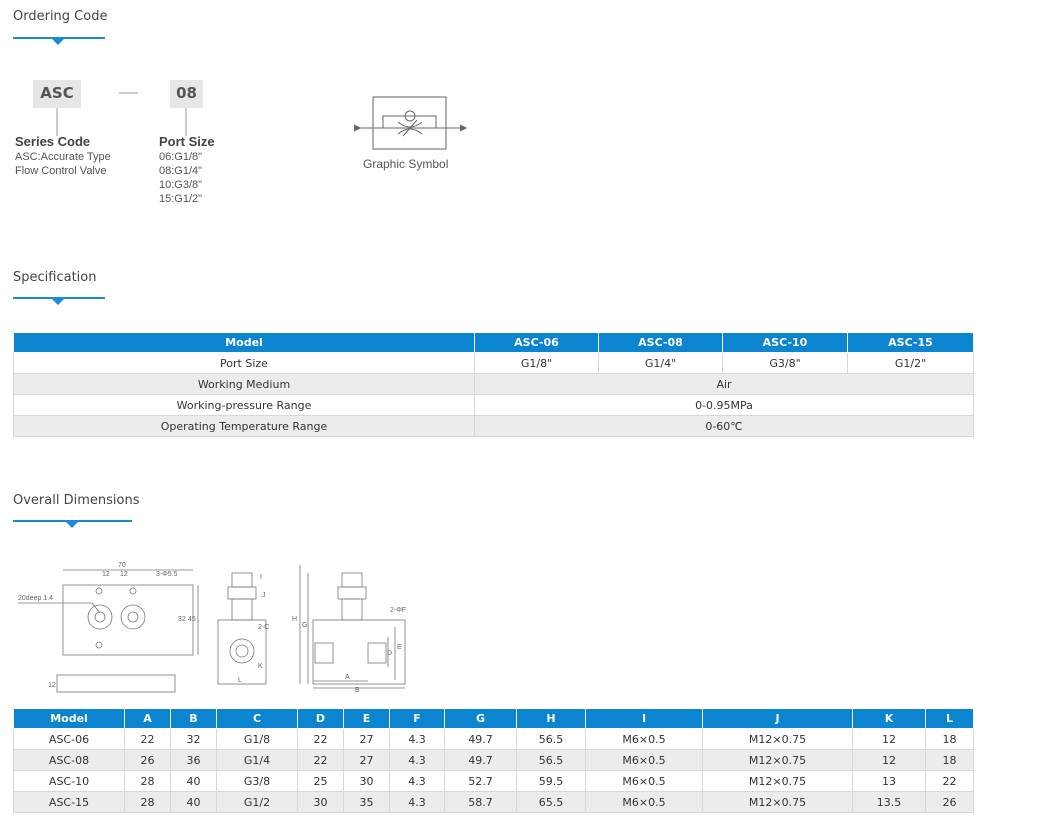 This screenshot has height=838, width=1046. I want to click on code-part: ASC, so click(57, 94).